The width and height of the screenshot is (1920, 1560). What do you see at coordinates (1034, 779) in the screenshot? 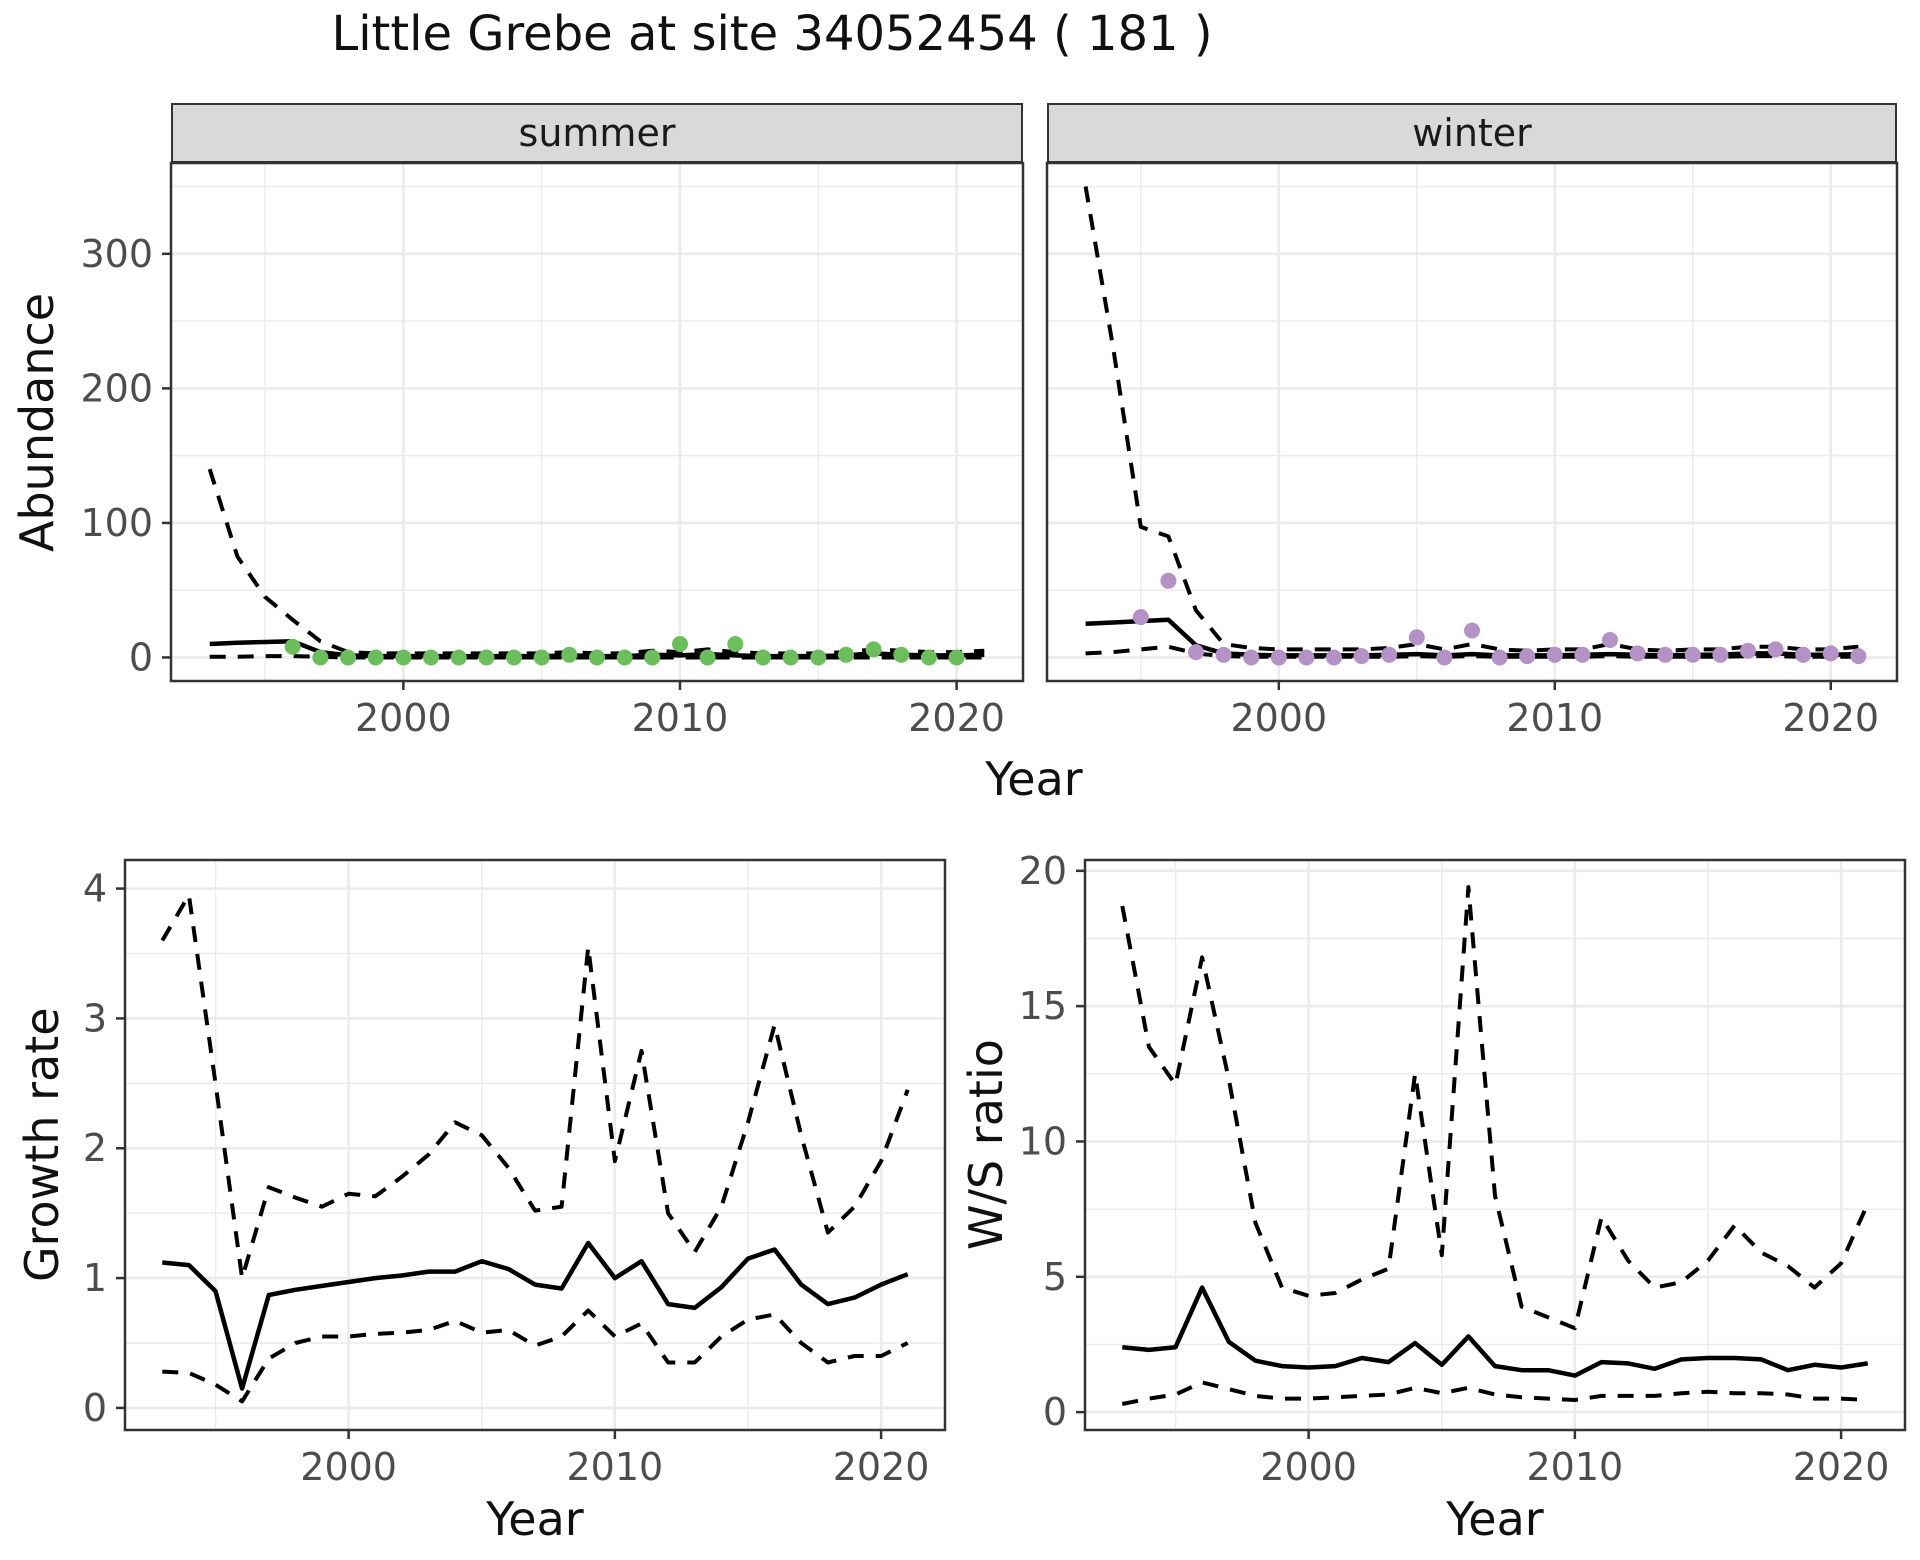
I see `year-axis-label-top: Year` at bounding box center [1034, 779].